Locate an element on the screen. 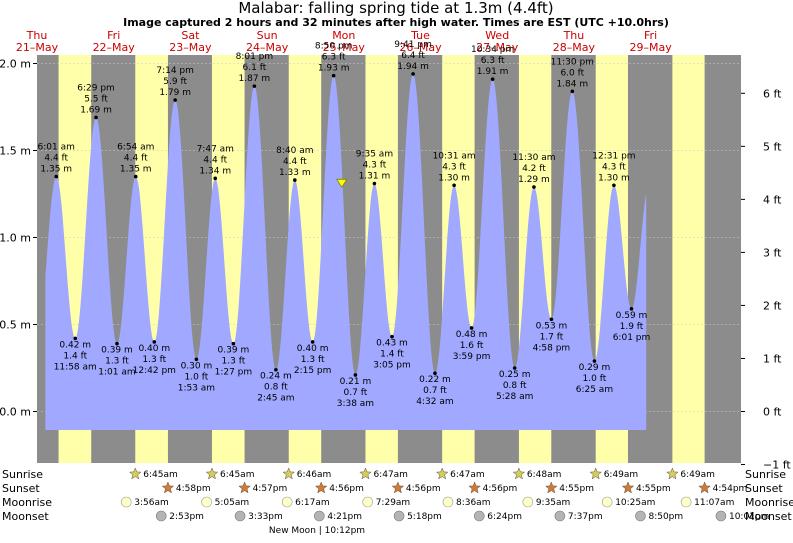  day-of-week-label: Wed is located at coordinates (497, 35).